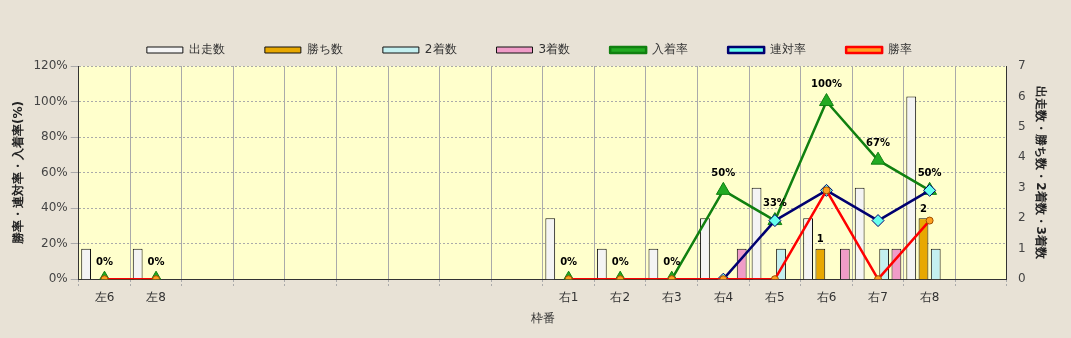  What do you see at coordinates (54, 136) in the screenshot?
I see `y-tick-label: 80%` at bounding box center [54, 136].